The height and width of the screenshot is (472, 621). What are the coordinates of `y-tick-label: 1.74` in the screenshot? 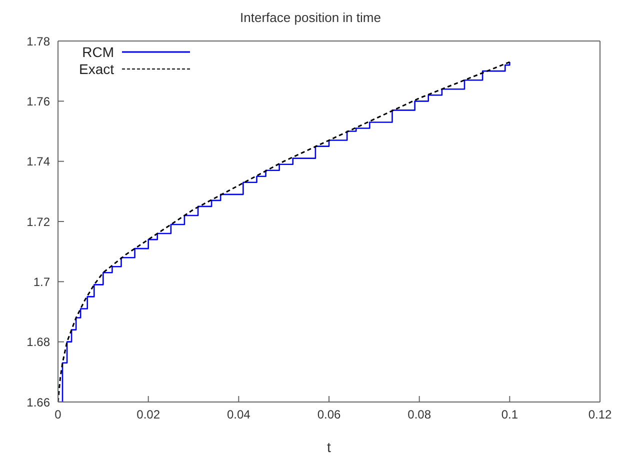 It's located at (38, 161).